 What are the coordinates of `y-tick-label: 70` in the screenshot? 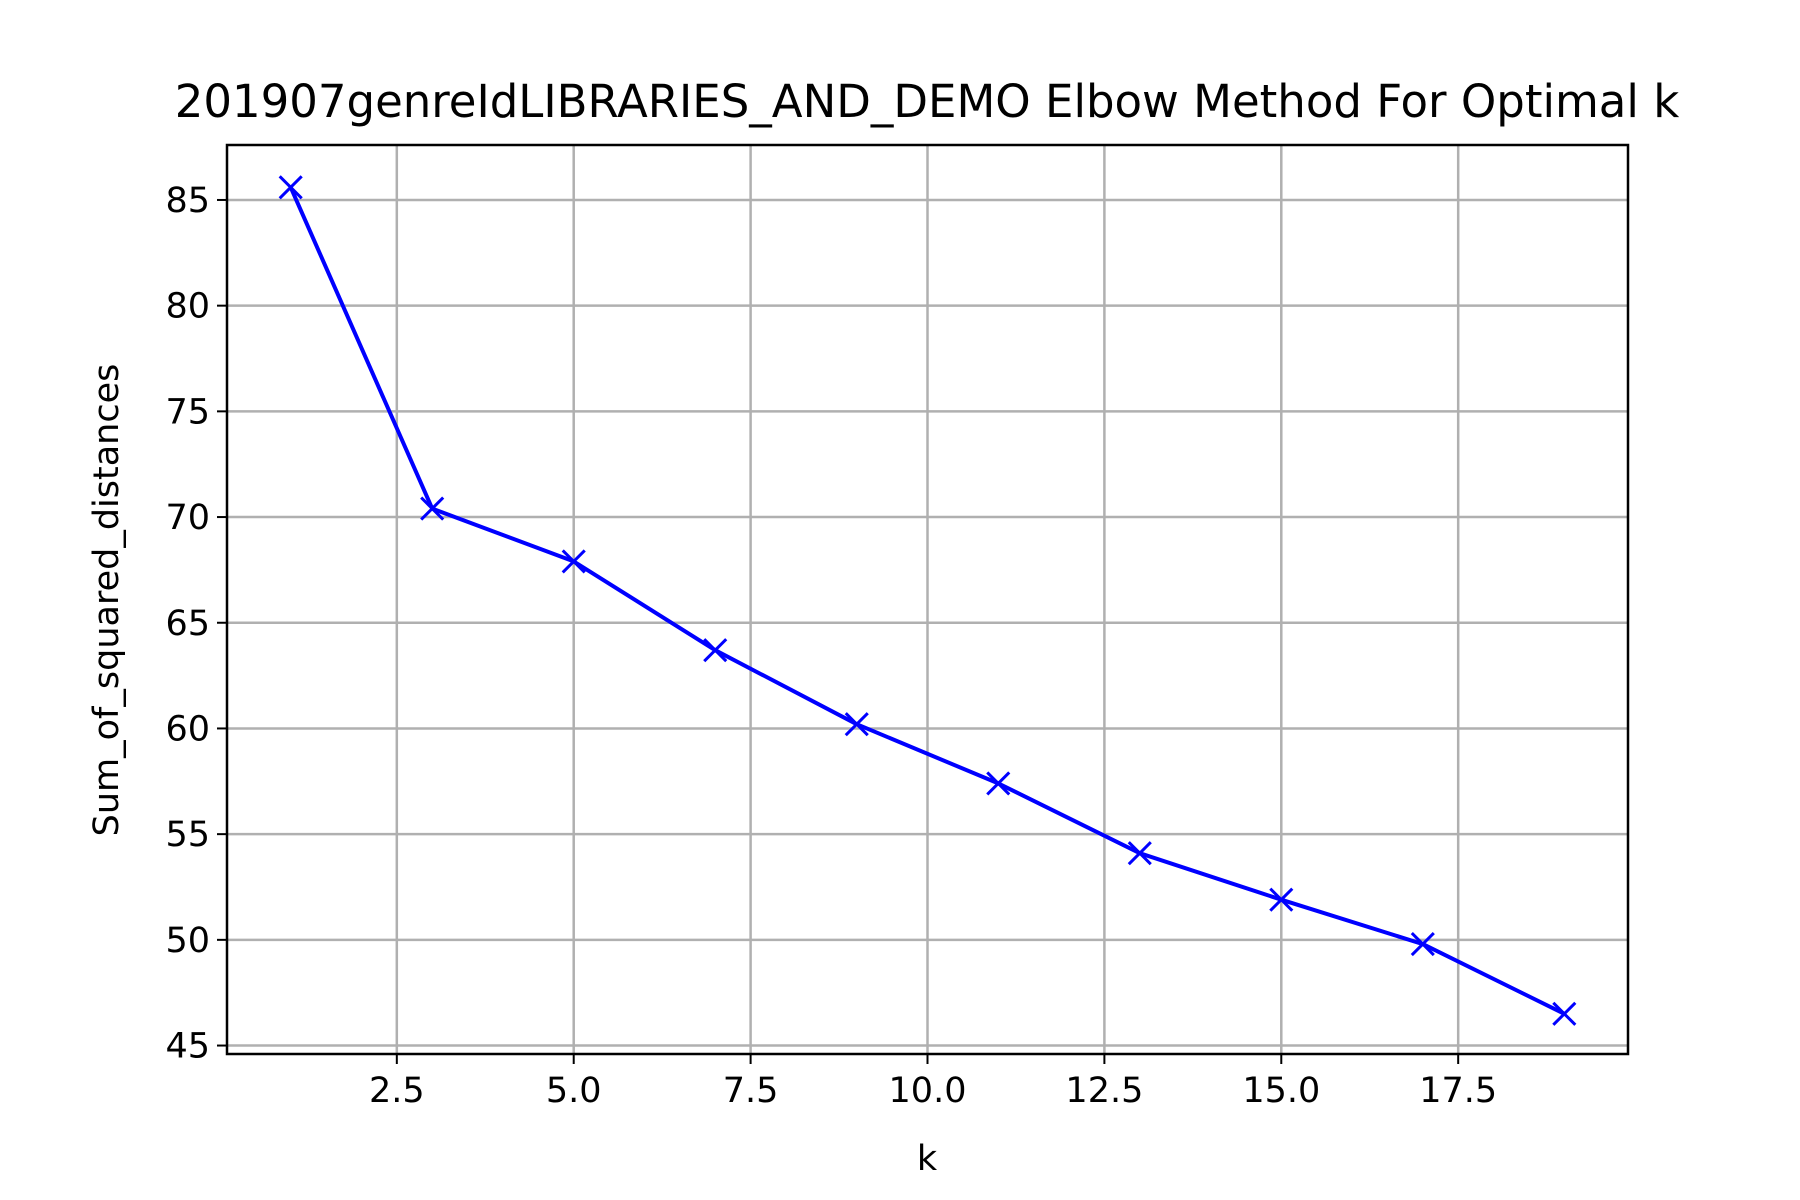 It's located at (187, 518).